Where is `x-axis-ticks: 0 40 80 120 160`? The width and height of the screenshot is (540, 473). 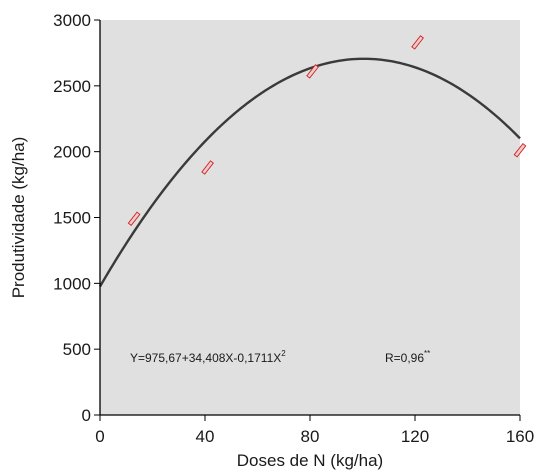 x-axis-ticks: 0 40 80 120 160 is located at coordinates (314, 430).